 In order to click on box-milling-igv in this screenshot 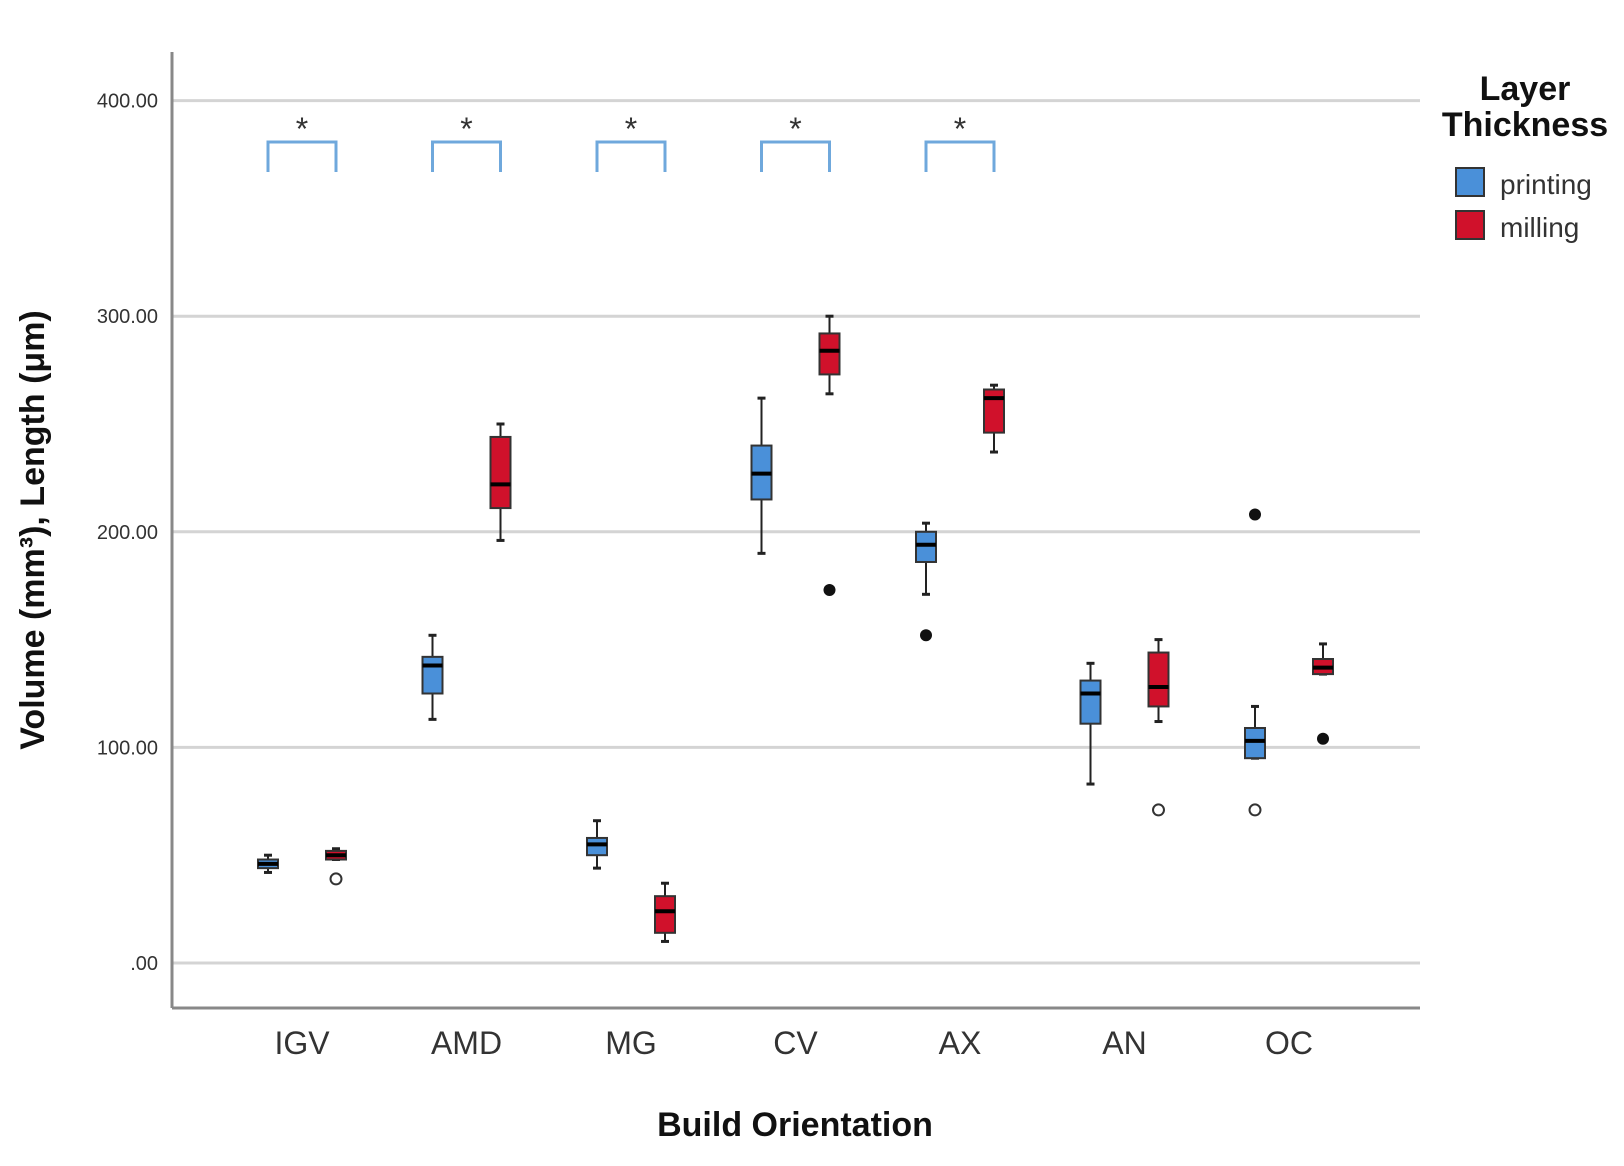, I will do `click(336, 866)`.